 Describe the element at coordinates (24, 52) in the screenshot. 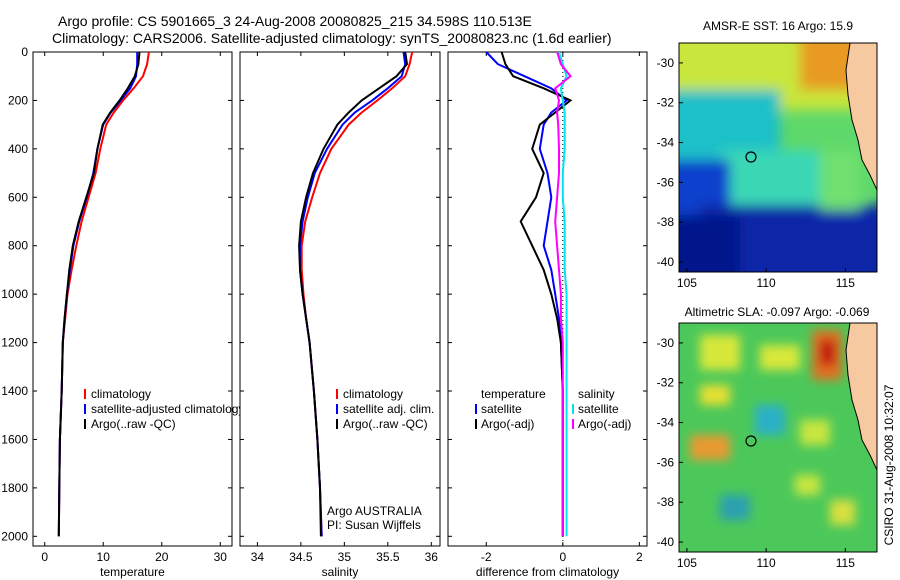

I see `y-tick-label: 0` at that location.